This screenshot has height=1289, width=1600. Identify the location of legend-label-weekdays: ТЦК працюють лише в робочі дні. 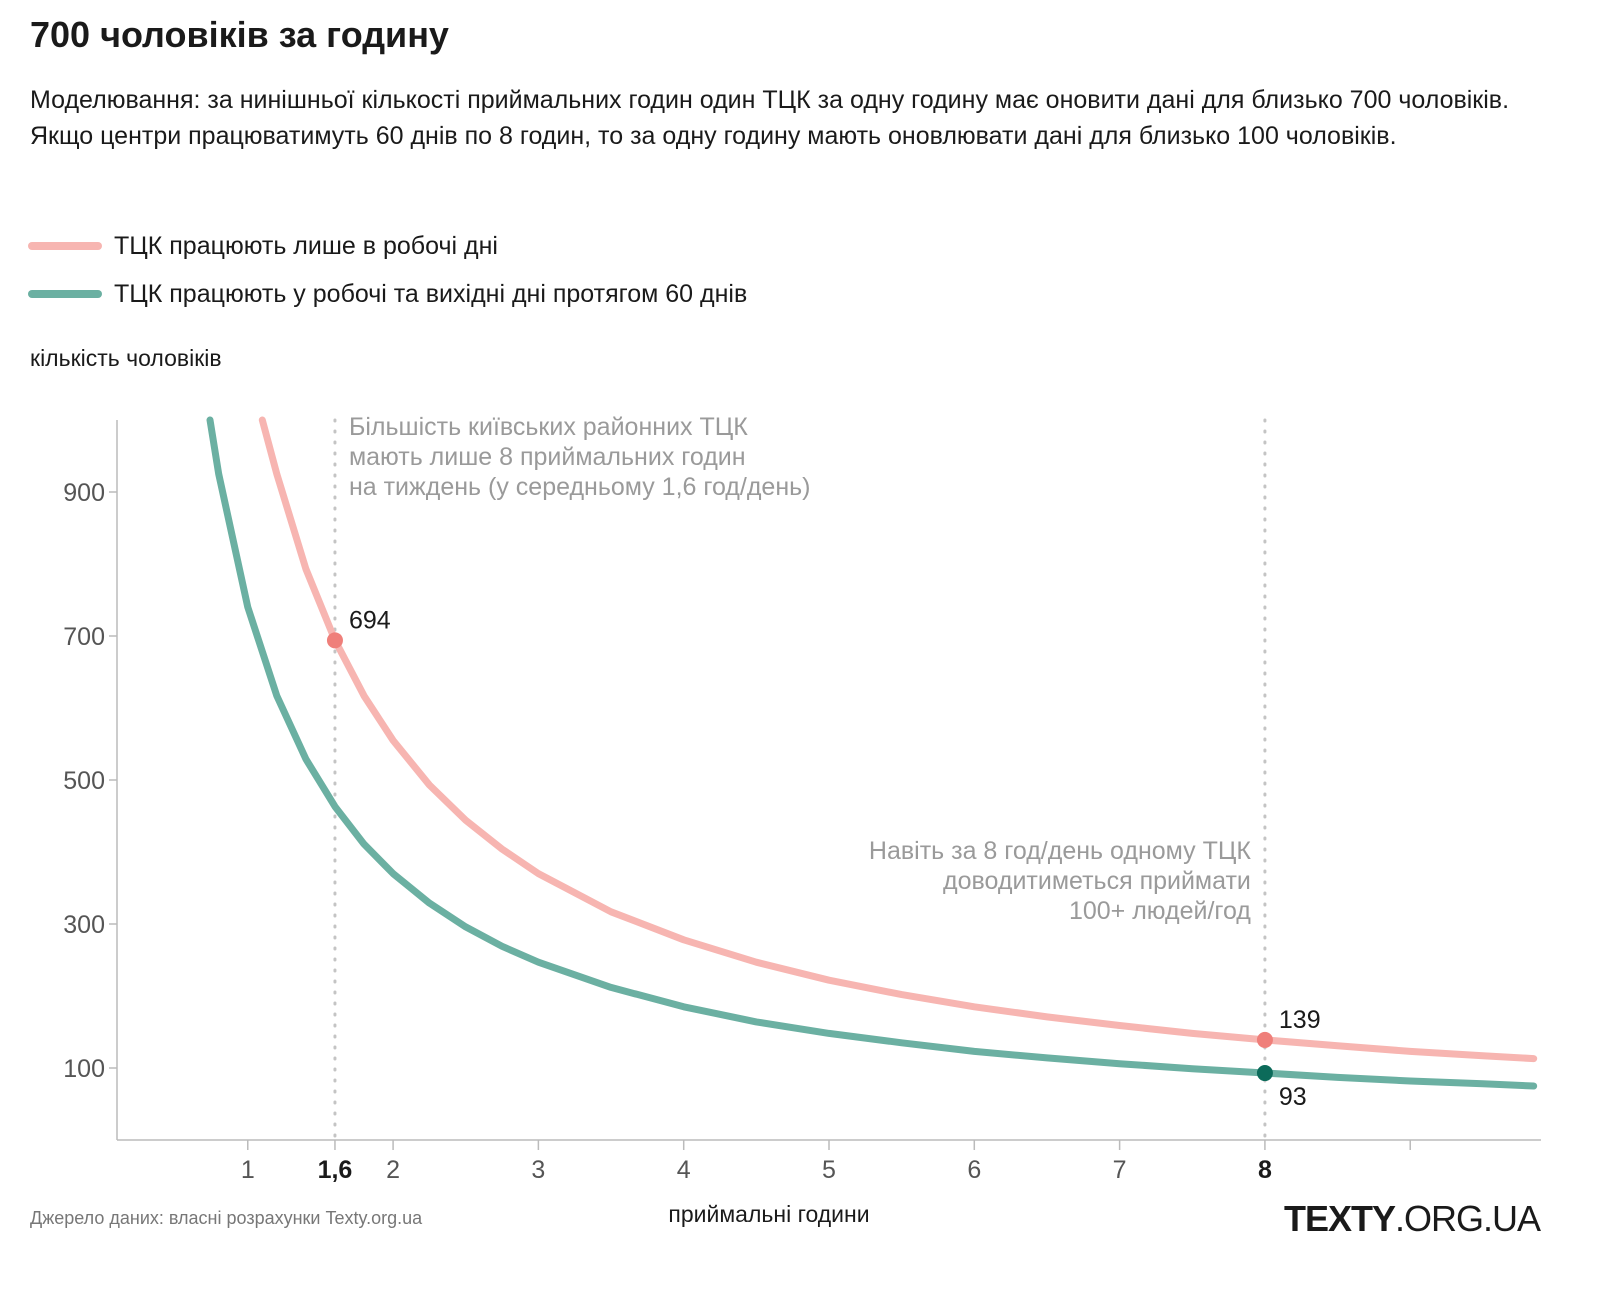
(306, 245).